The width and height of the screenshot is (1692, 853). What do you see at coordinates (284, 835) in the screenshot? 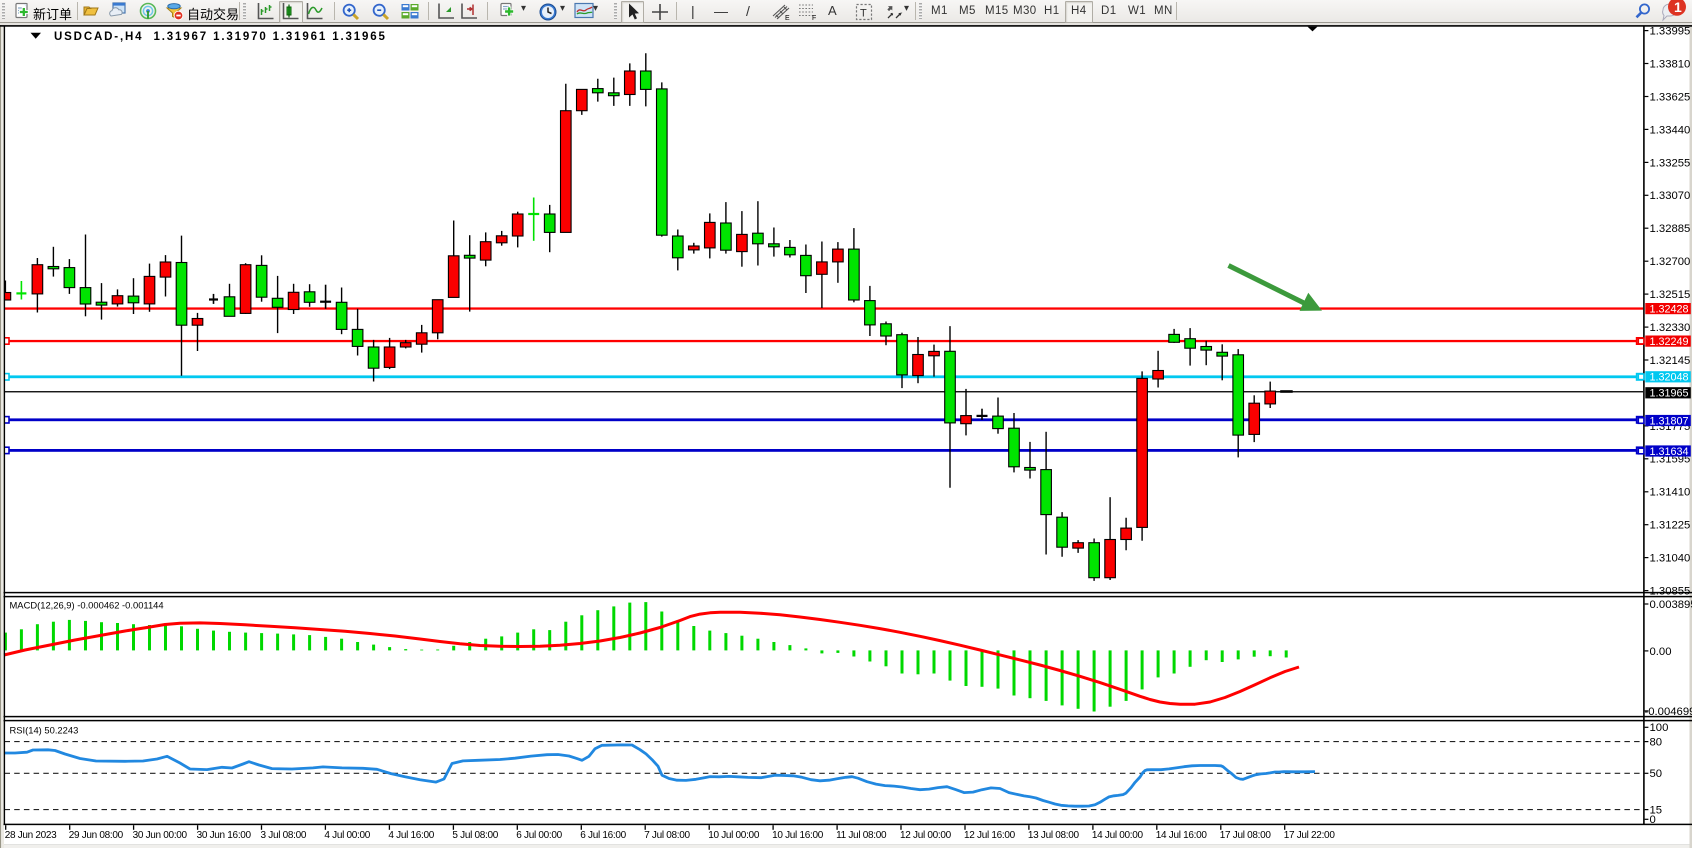
I see `svg-text: 3 Jul 08:00` at bounding box center [284, 835].